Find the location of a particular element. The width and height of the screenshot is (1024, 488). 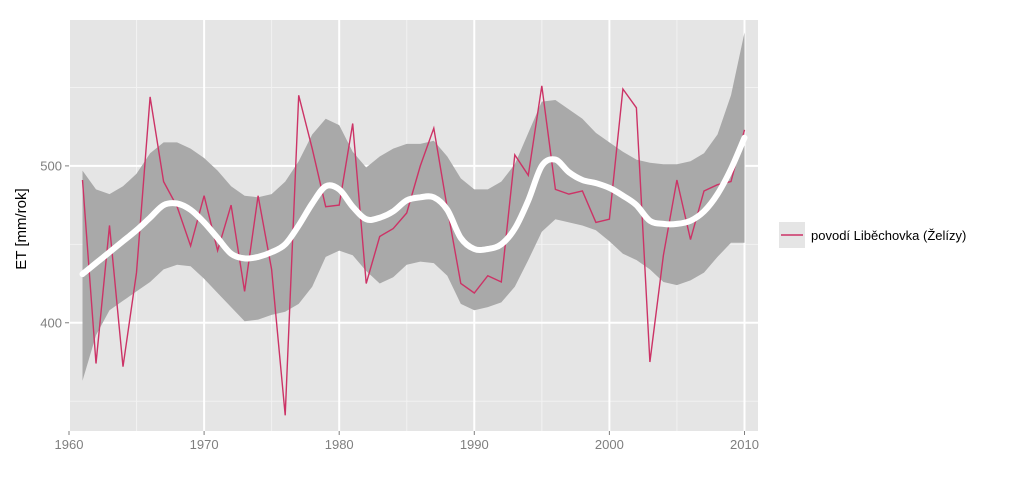

x-tick-label: 2010 is located at coordinates (744, 444).